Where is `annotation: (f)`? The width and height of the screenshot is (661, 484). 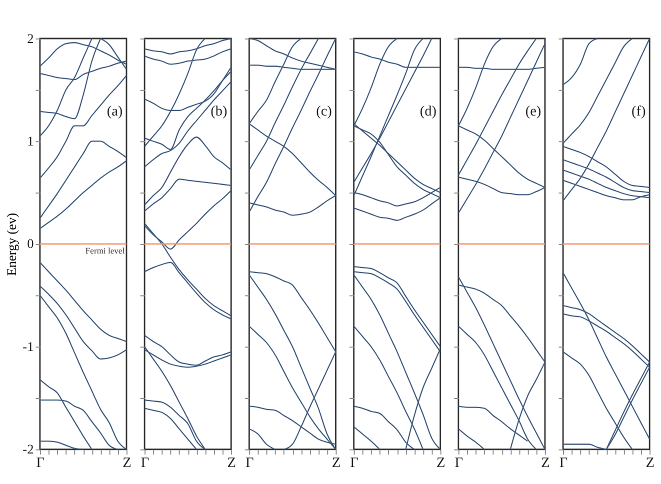
annotation: (f) is located at coordinates (639, 112).